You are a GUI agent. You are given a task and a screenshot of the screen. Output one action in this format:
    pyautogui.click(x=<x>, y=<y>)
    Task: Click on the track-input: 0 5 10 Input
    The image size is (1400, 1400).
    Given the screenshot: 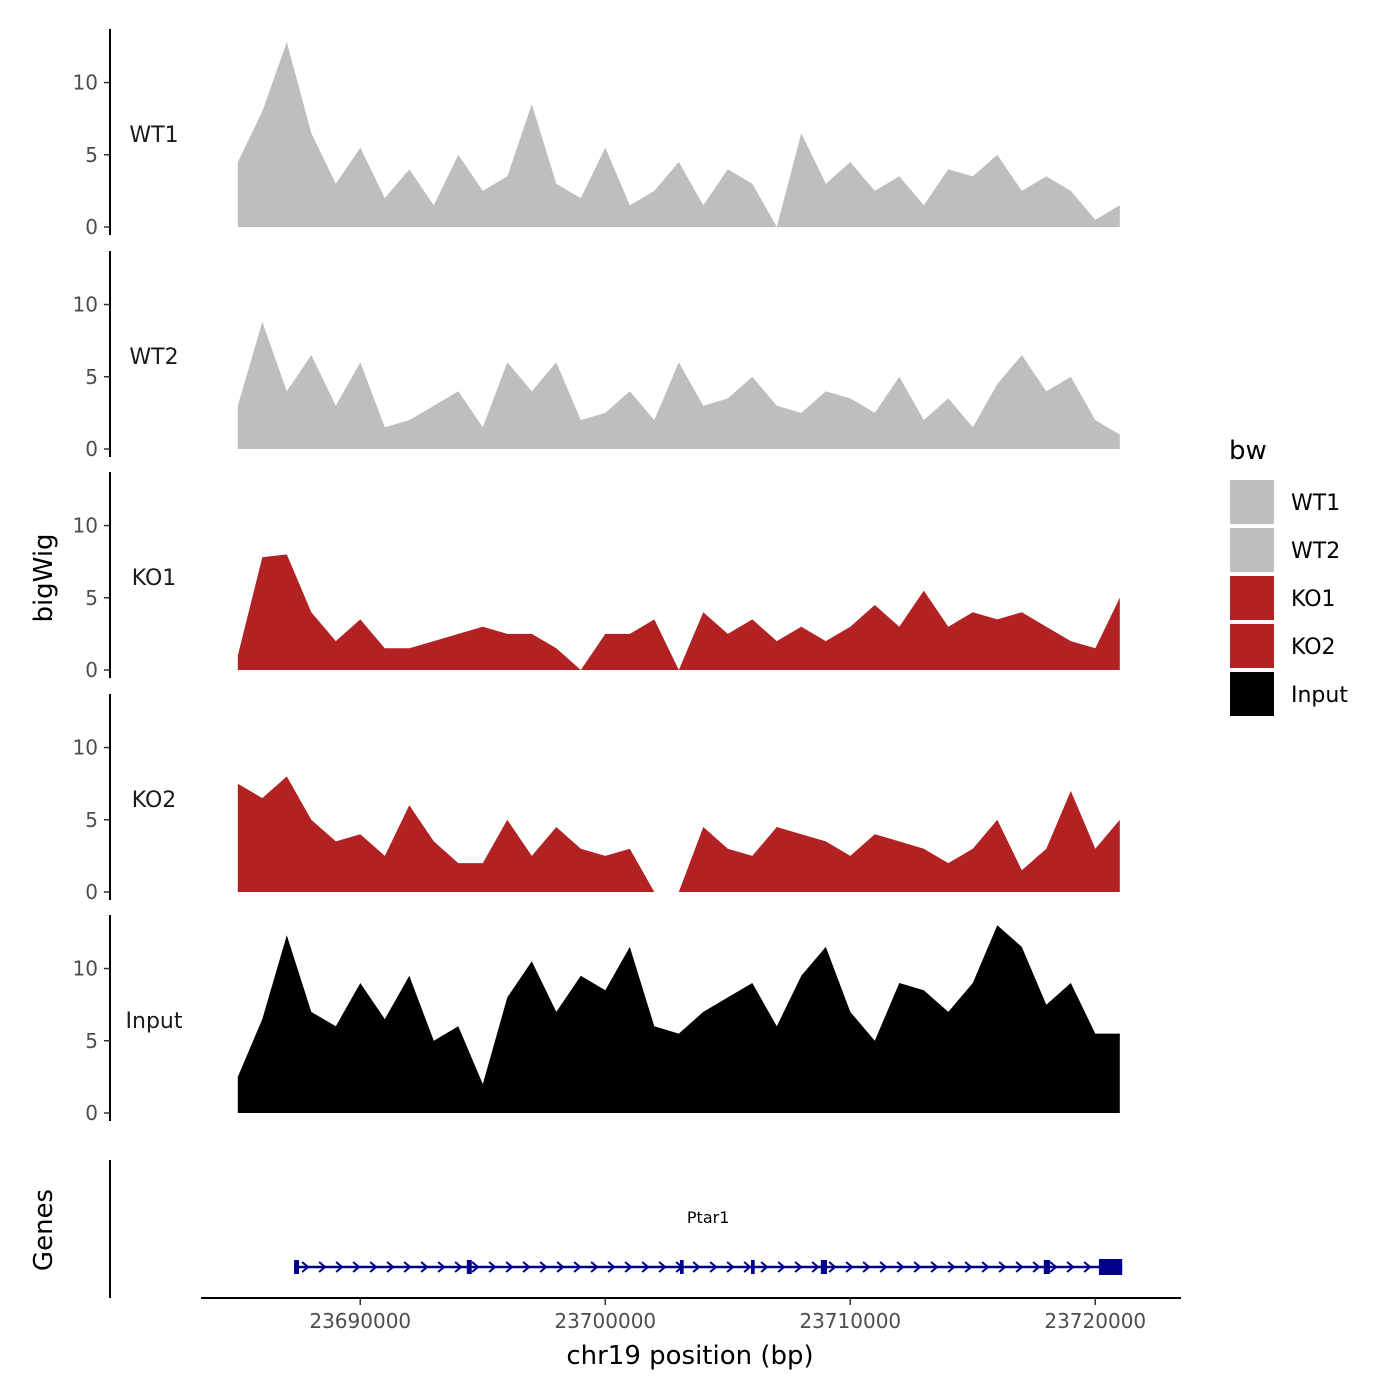 What is the action you would take?
    pyautogui.click(x=596, y=1020)
    